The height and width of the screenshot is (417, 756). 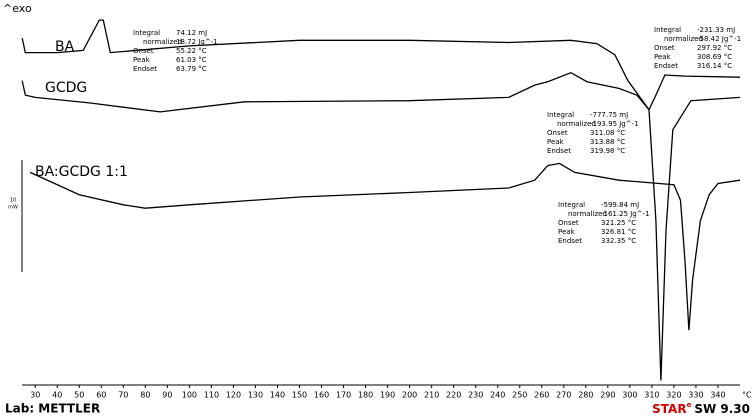 I want to click on x-tick-label: 120, so click(x=233, y=395).